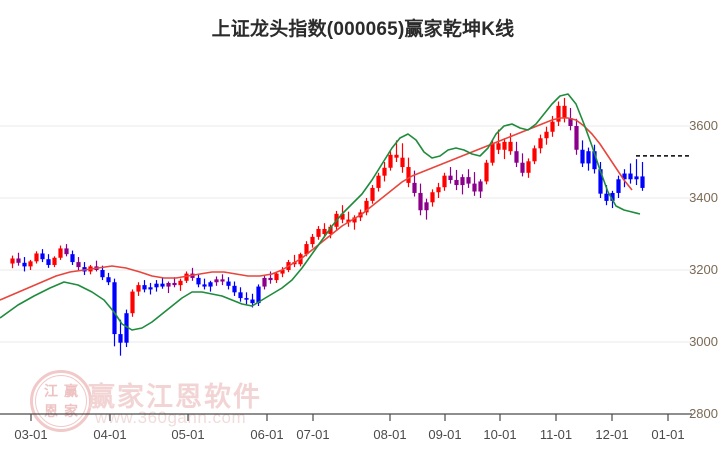 This screenshot has height=450, width=726. Describe the element at coordinates (500, 434) in the screenshot. I see `x-axis-label: 10-01` at that location.